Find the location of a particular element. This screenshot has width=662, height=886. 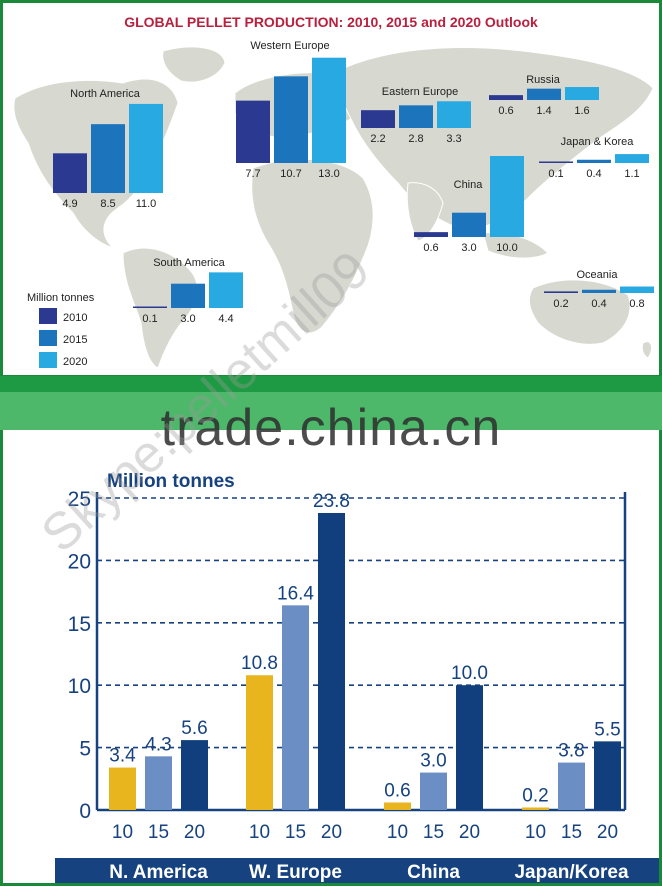

map-region-name-north-america: North America is located at coordinates (105, 94).